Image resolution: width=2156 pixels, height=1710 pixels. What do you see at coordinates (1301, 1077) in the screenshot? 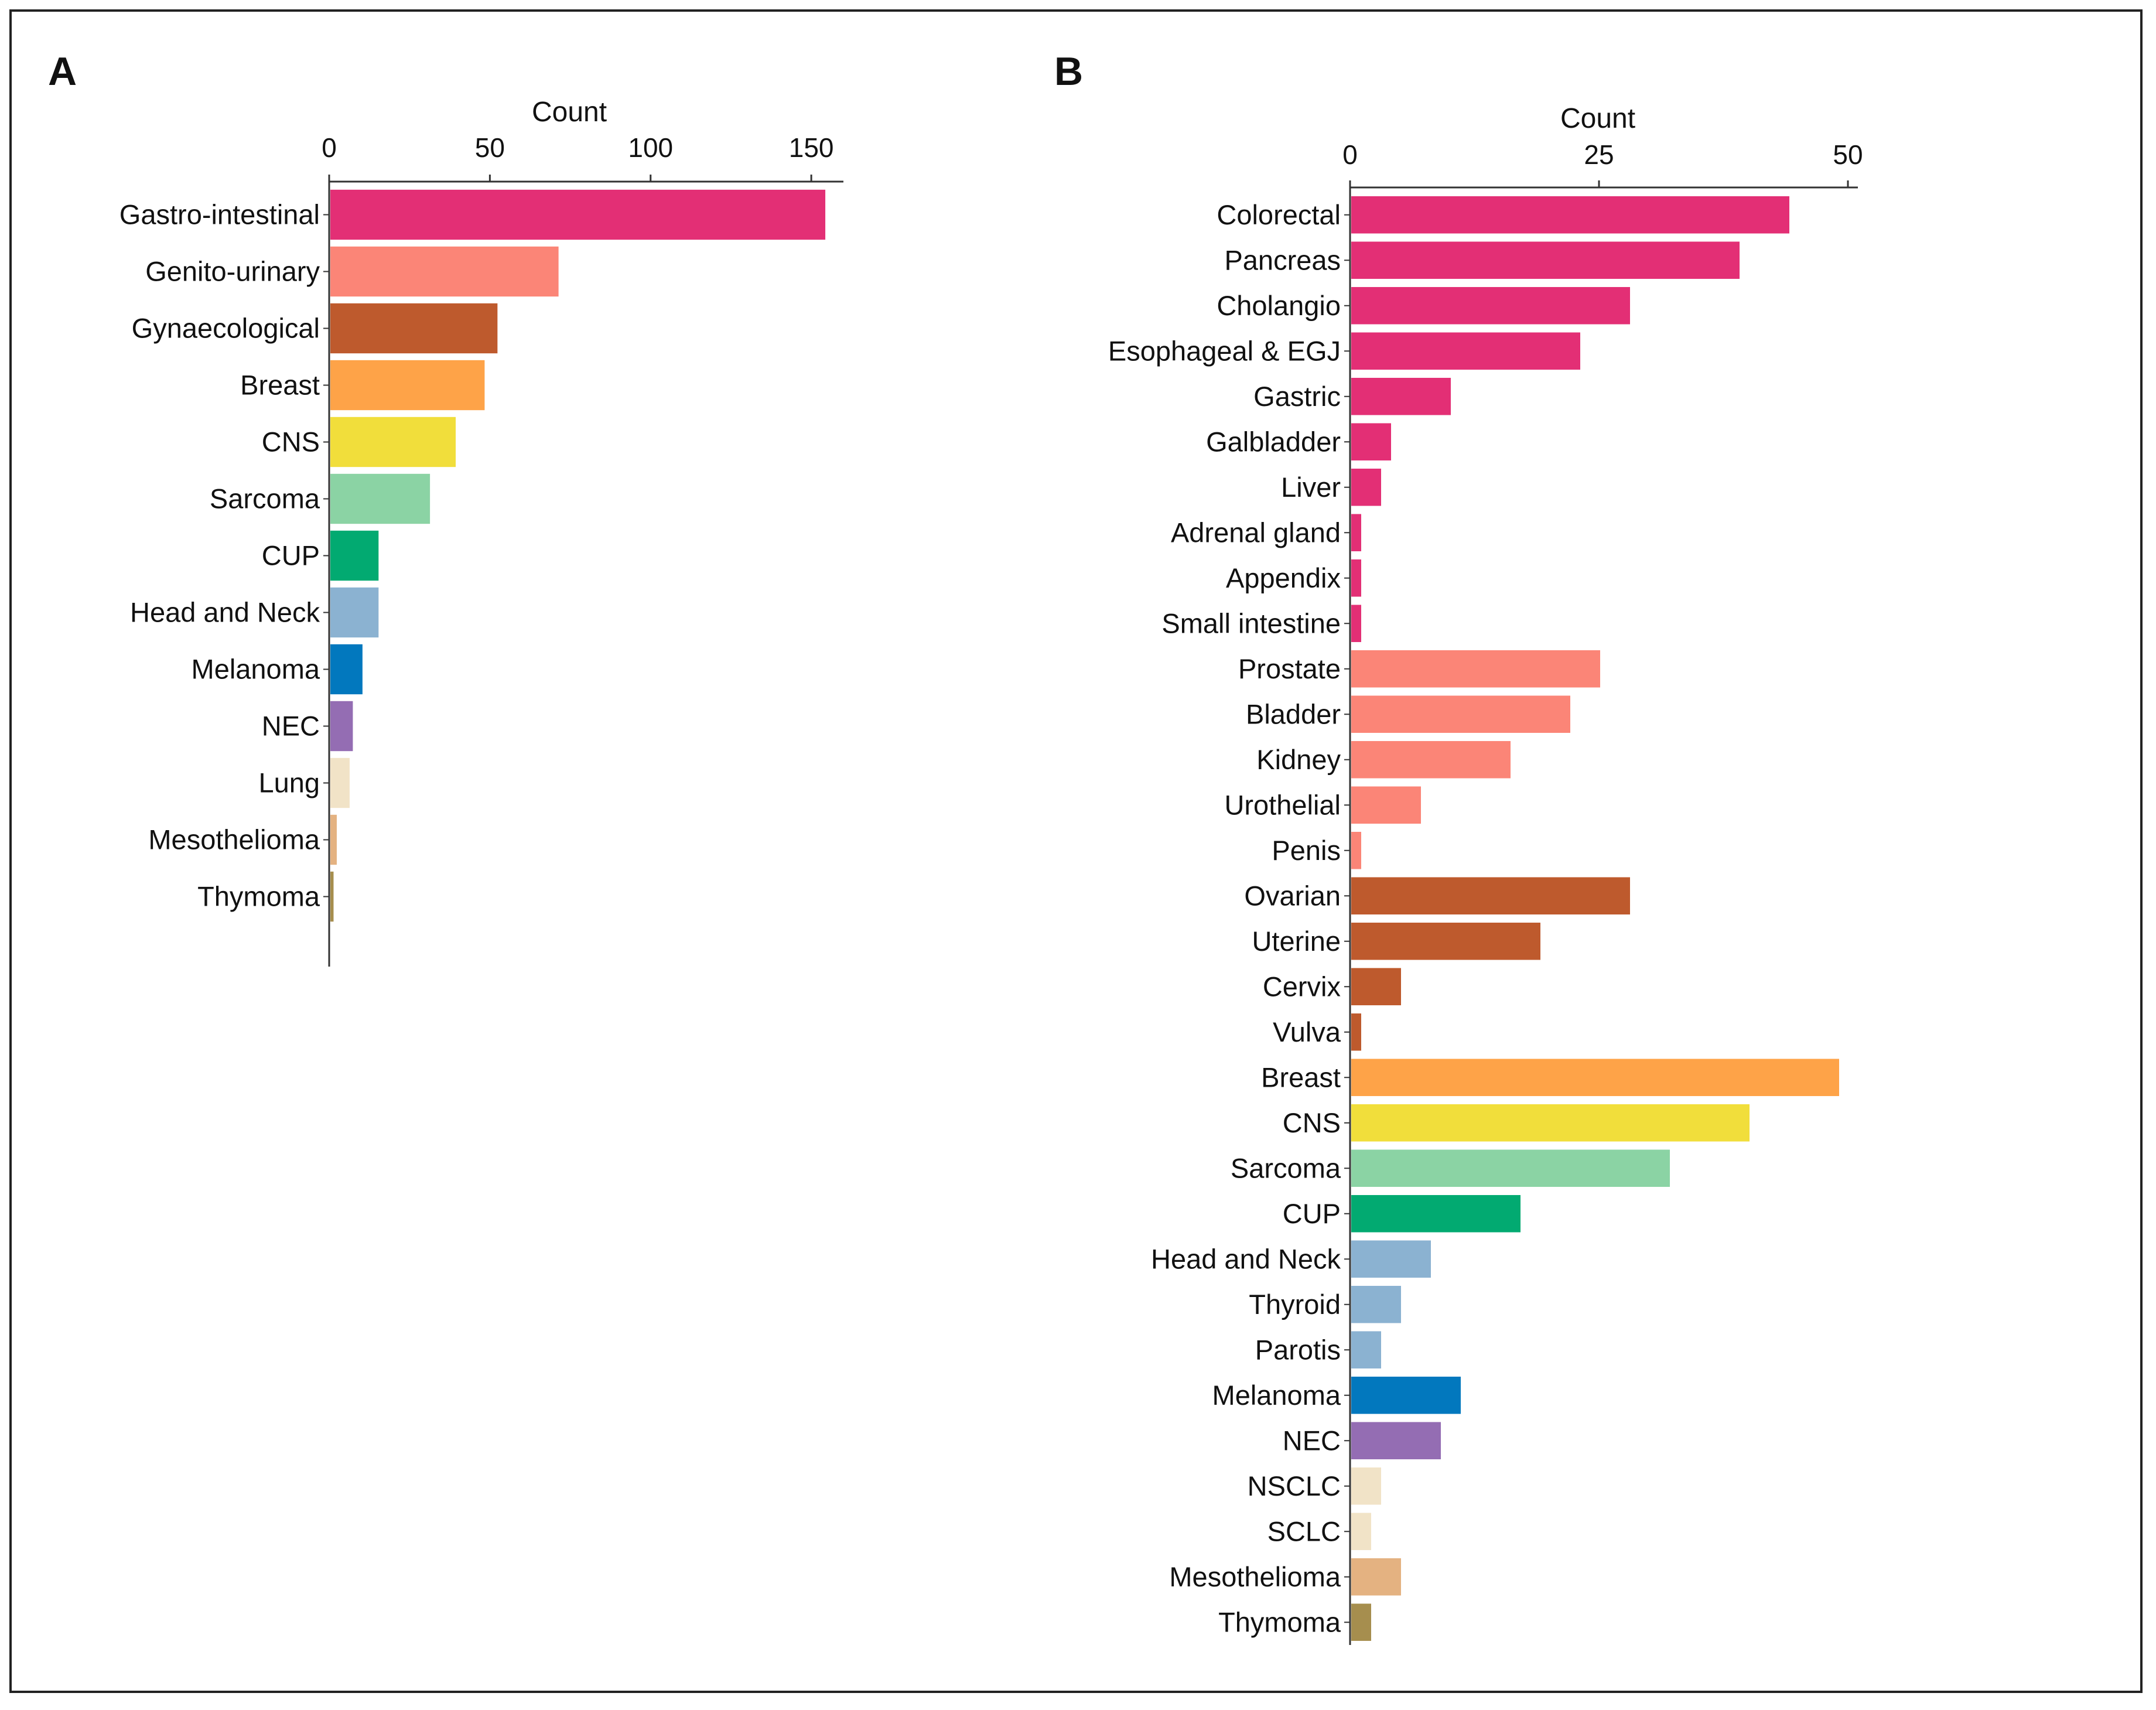
I see `panel-b-category-label: Breast` at bounding box center [1301, 1077].